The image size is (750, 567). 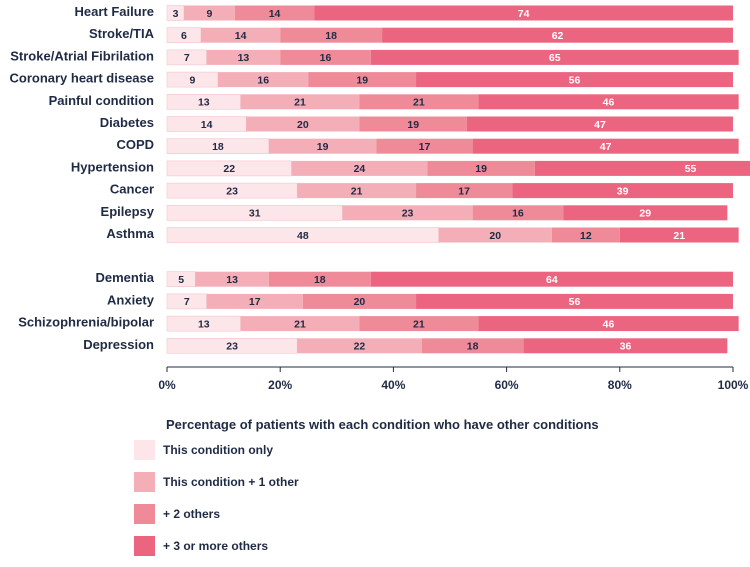 What do you see at coordinates (218, 450) in the screenshot?
I see `legend-label: This condition only` at bounding box center [218, 450].